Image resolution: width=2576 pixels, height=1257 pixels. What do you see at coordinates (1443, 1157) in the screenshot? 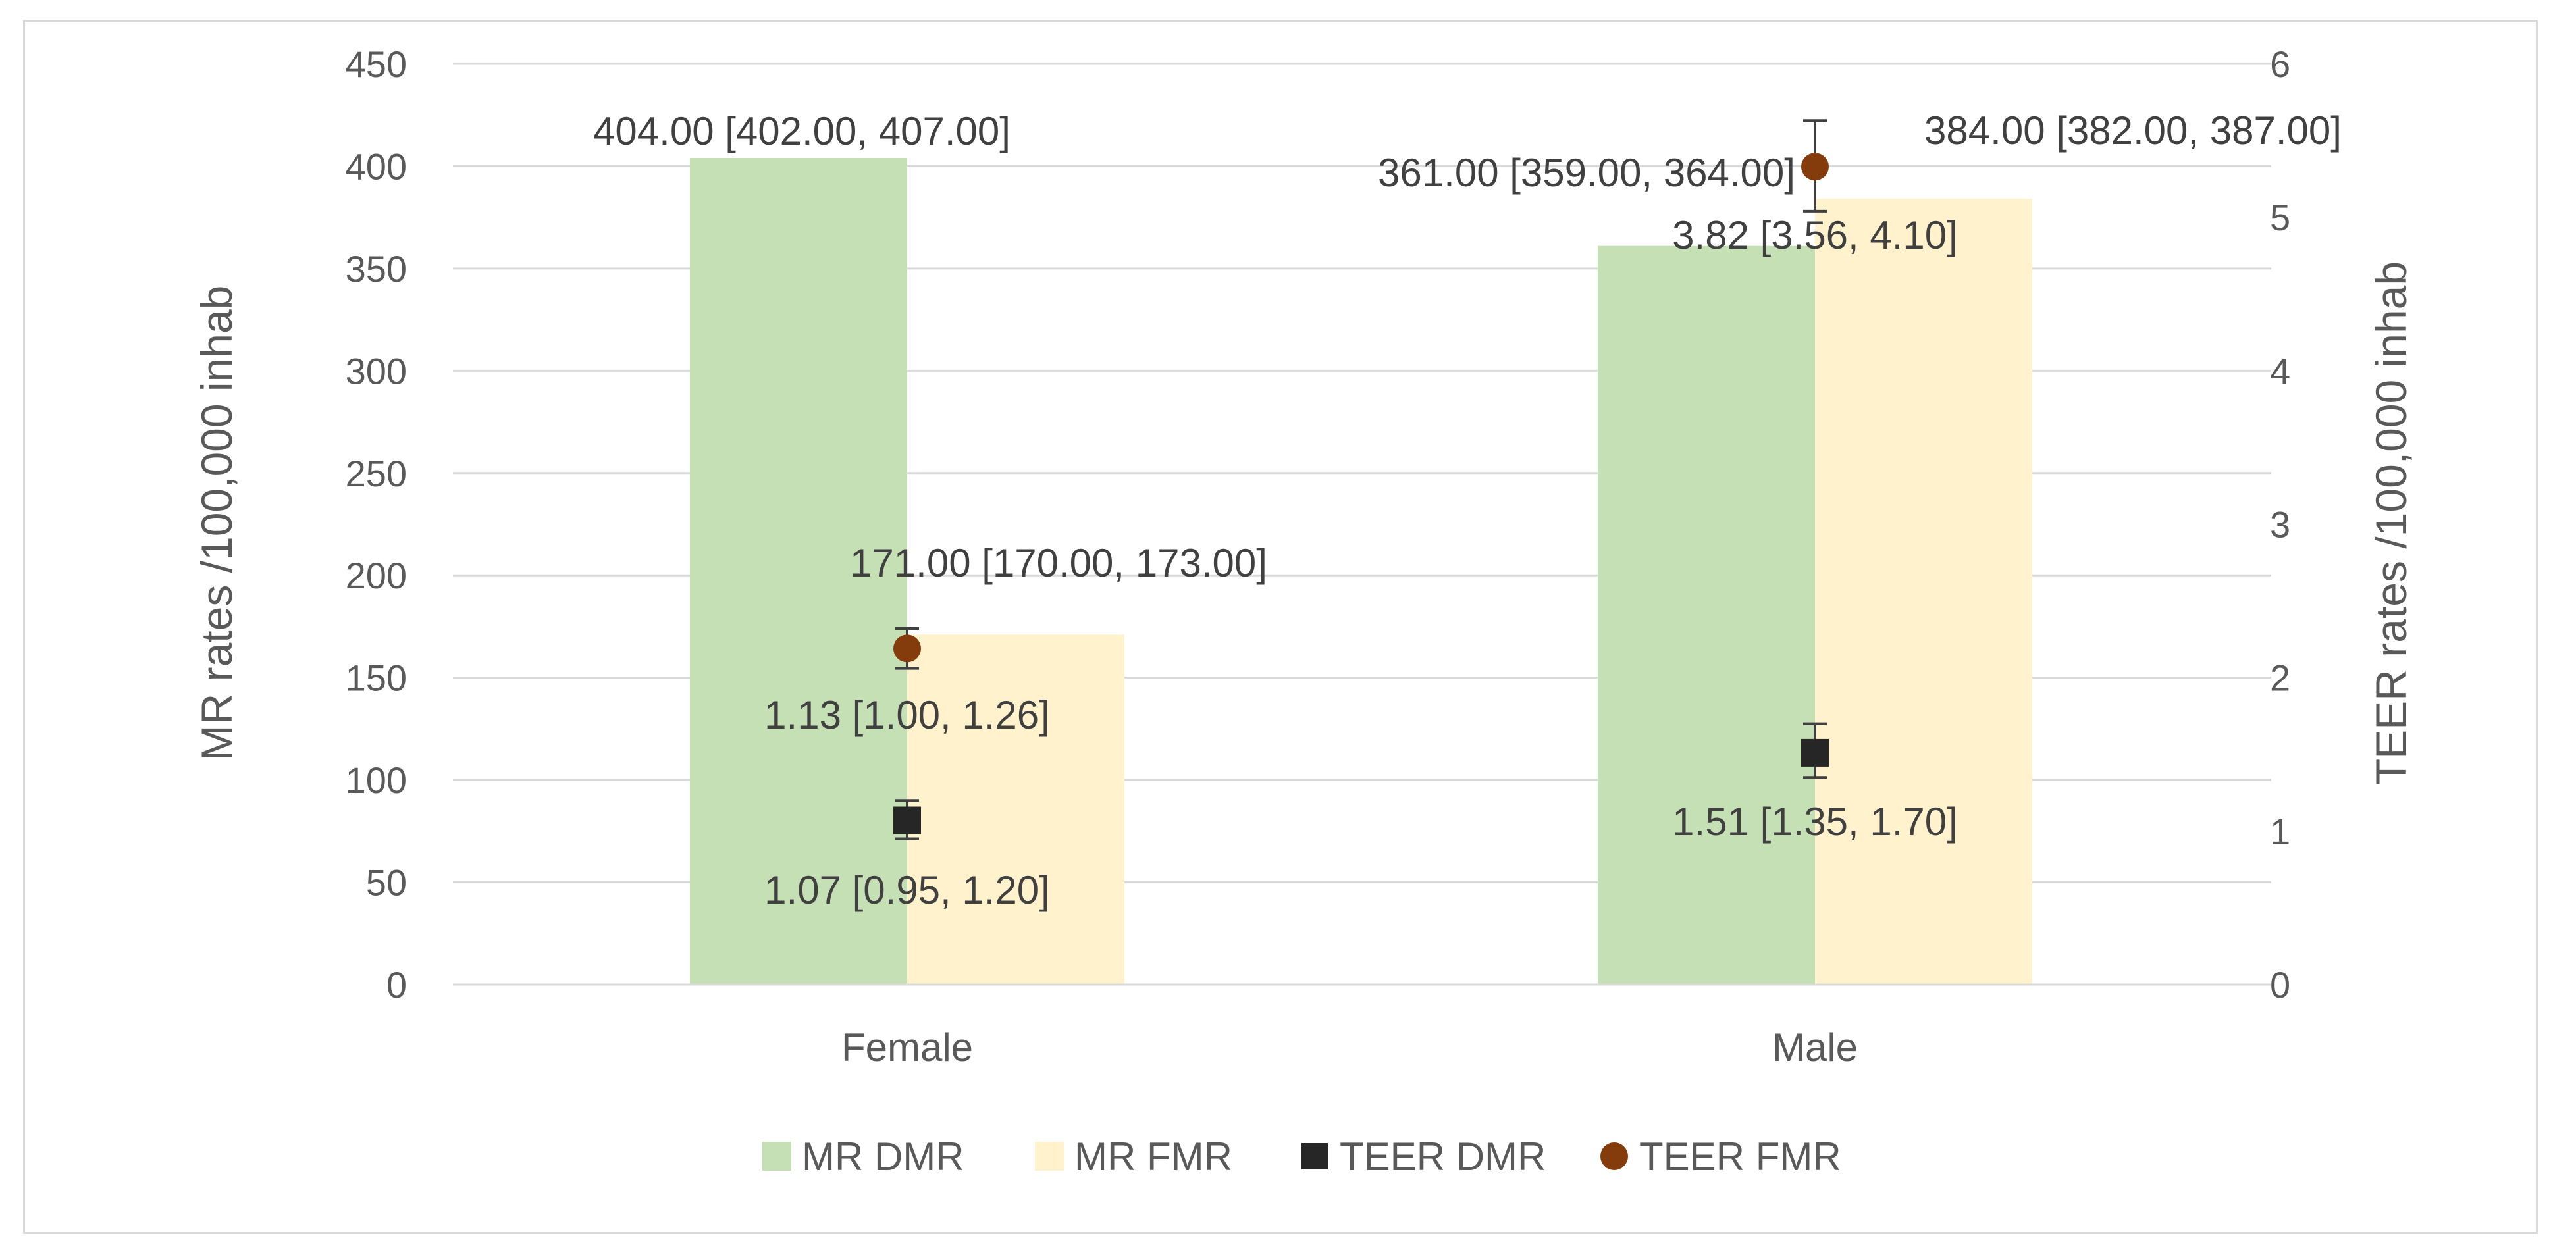
I see `teer-dmr-legend-label: TEER DMR` at bounding box center [1443, 1157].